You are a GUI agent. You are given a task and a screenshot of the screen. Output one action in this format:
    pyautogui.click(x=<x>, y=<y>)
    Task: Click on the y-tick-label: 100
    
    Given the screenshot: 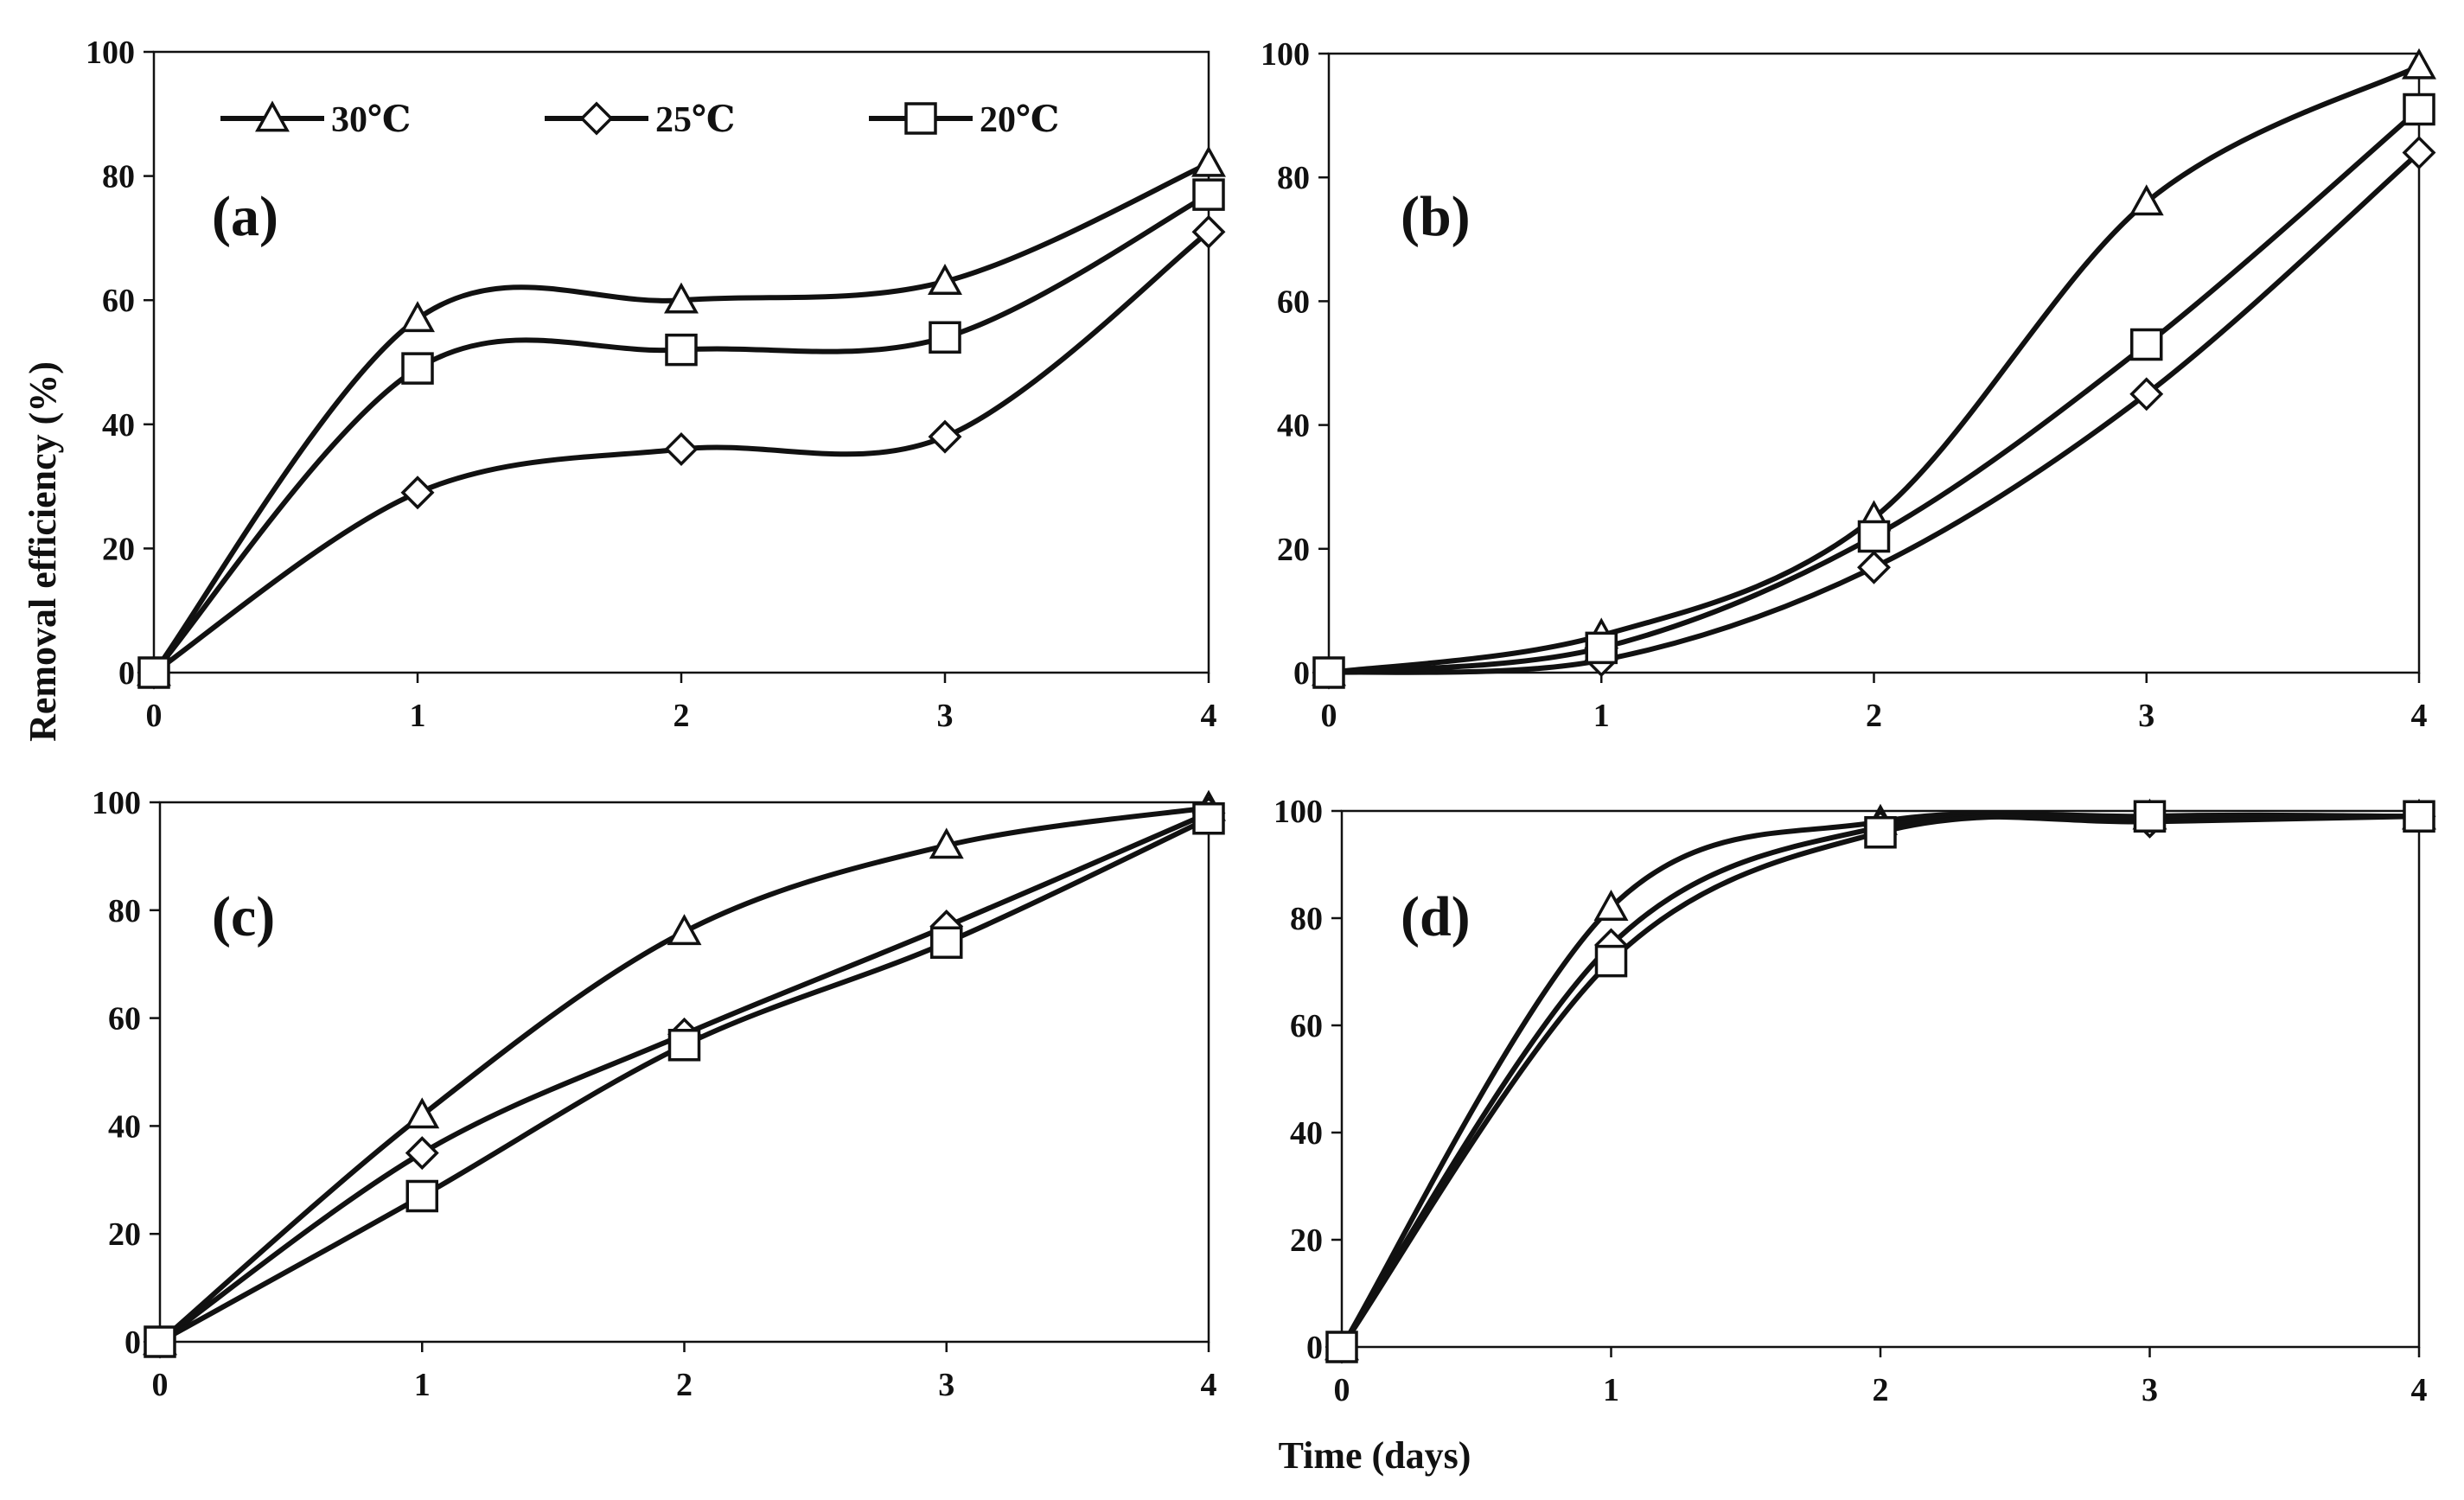 What is the action you would take?
    pyautogui.click(x=1298, y=812)
    